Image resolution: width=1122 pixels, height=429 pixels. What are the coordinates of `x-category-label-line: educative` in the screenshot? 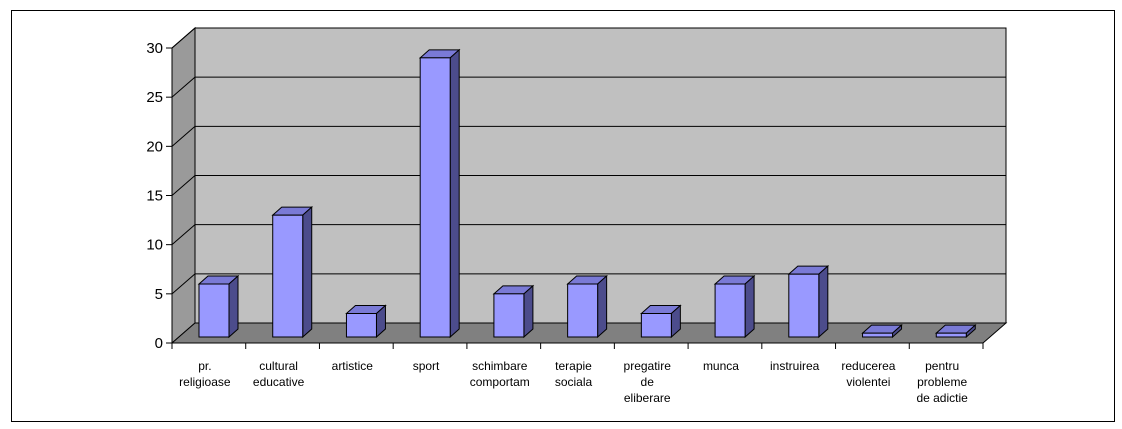 It's located at (279, 382).